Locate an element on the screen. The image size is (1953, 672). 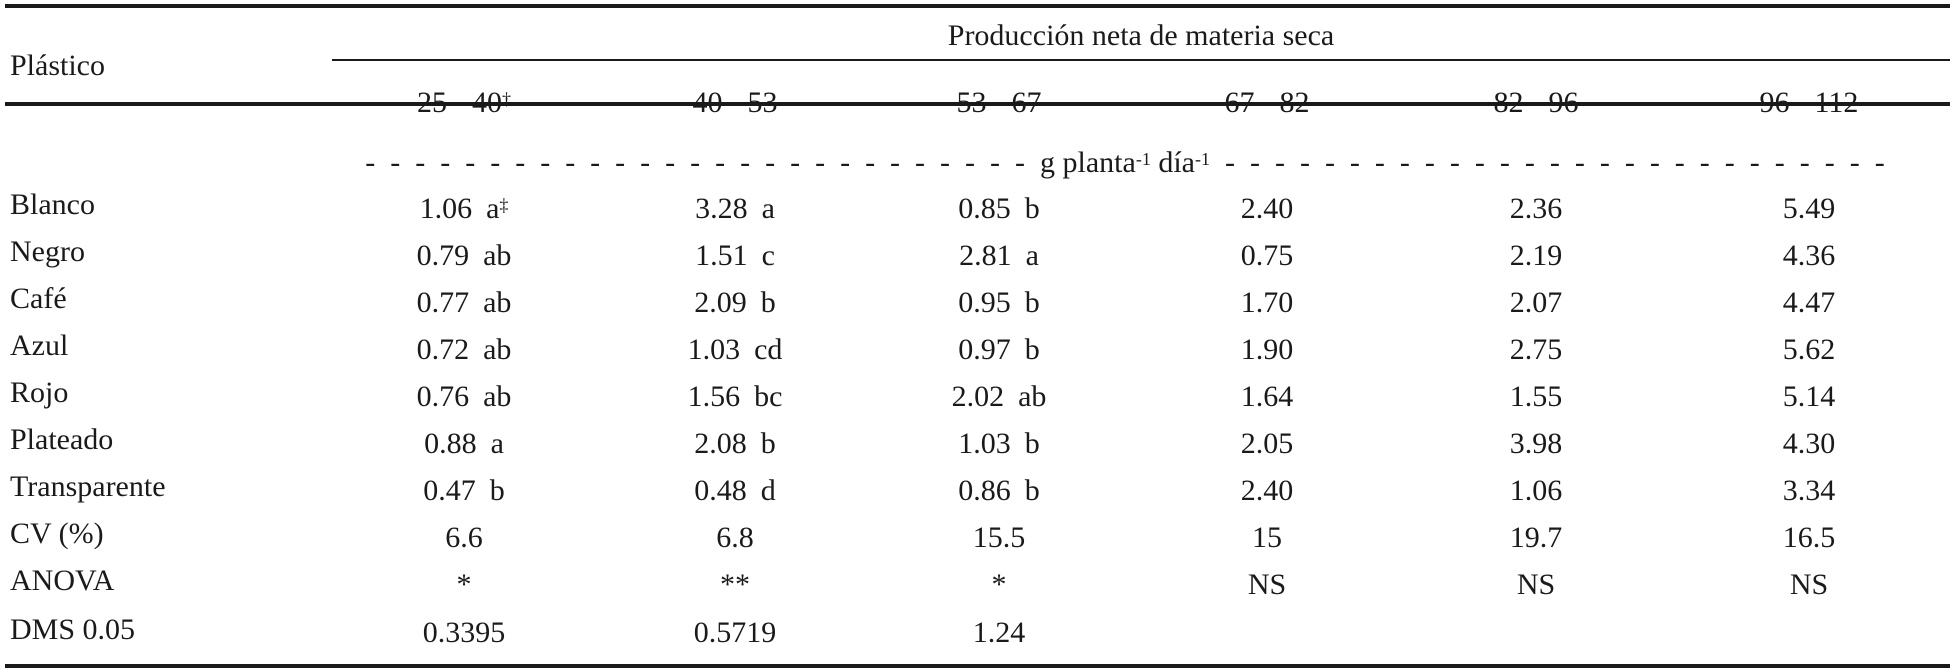
significance-letter: bc is located at coordinates (768, 396).